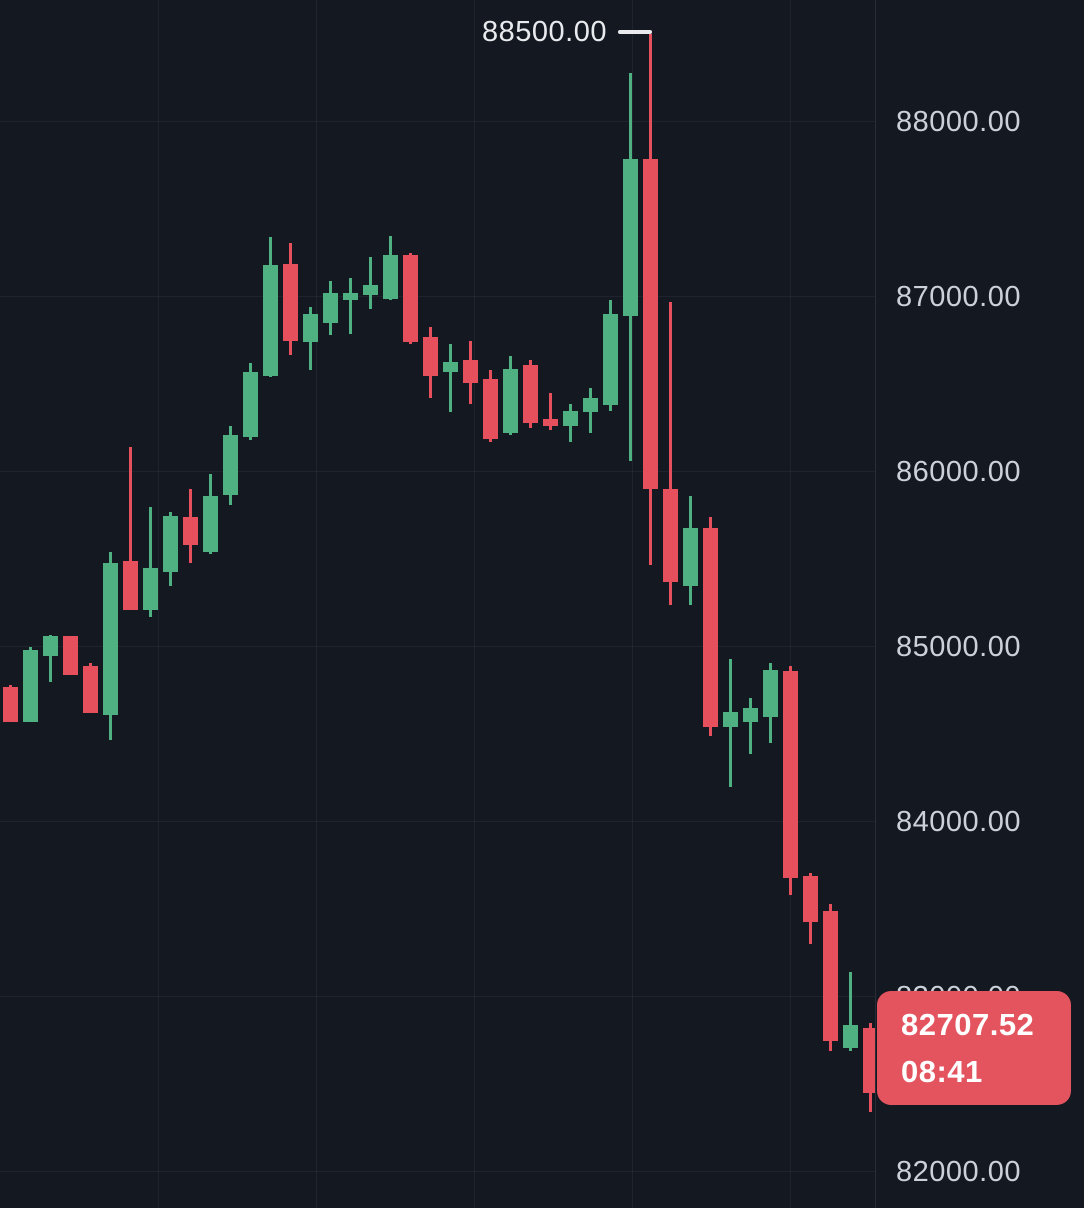 This screenshot has height=1208, width=1084. Describe the element at coordinates (942, 1072) in the screenshot. I see `bar-countdown-time: 08:41` at that location.